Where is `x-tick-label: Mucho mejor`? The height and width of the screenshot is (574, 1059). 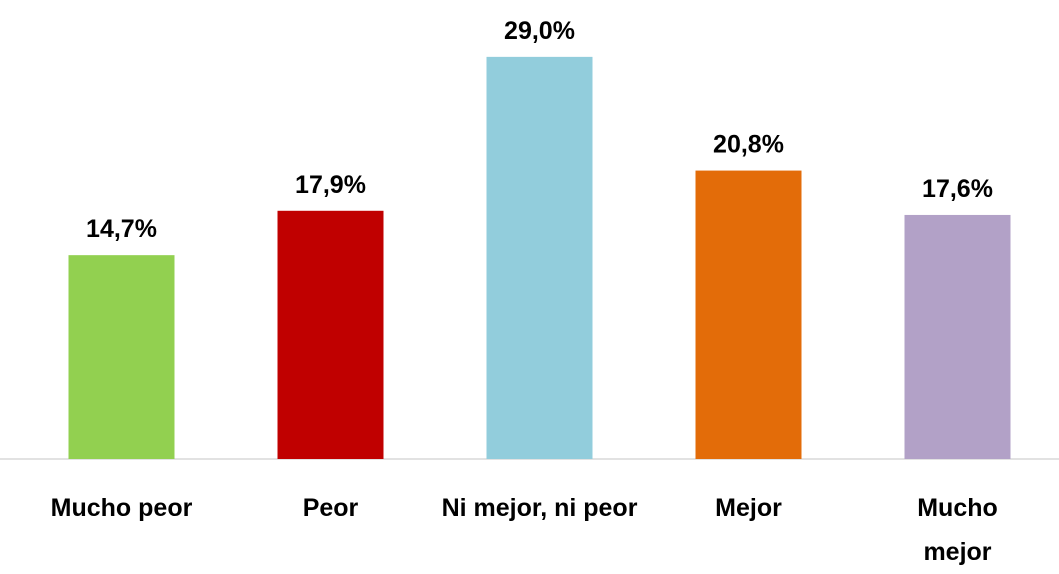 x-tick-label: Mucho mejor is located at coordinates (957, 530).